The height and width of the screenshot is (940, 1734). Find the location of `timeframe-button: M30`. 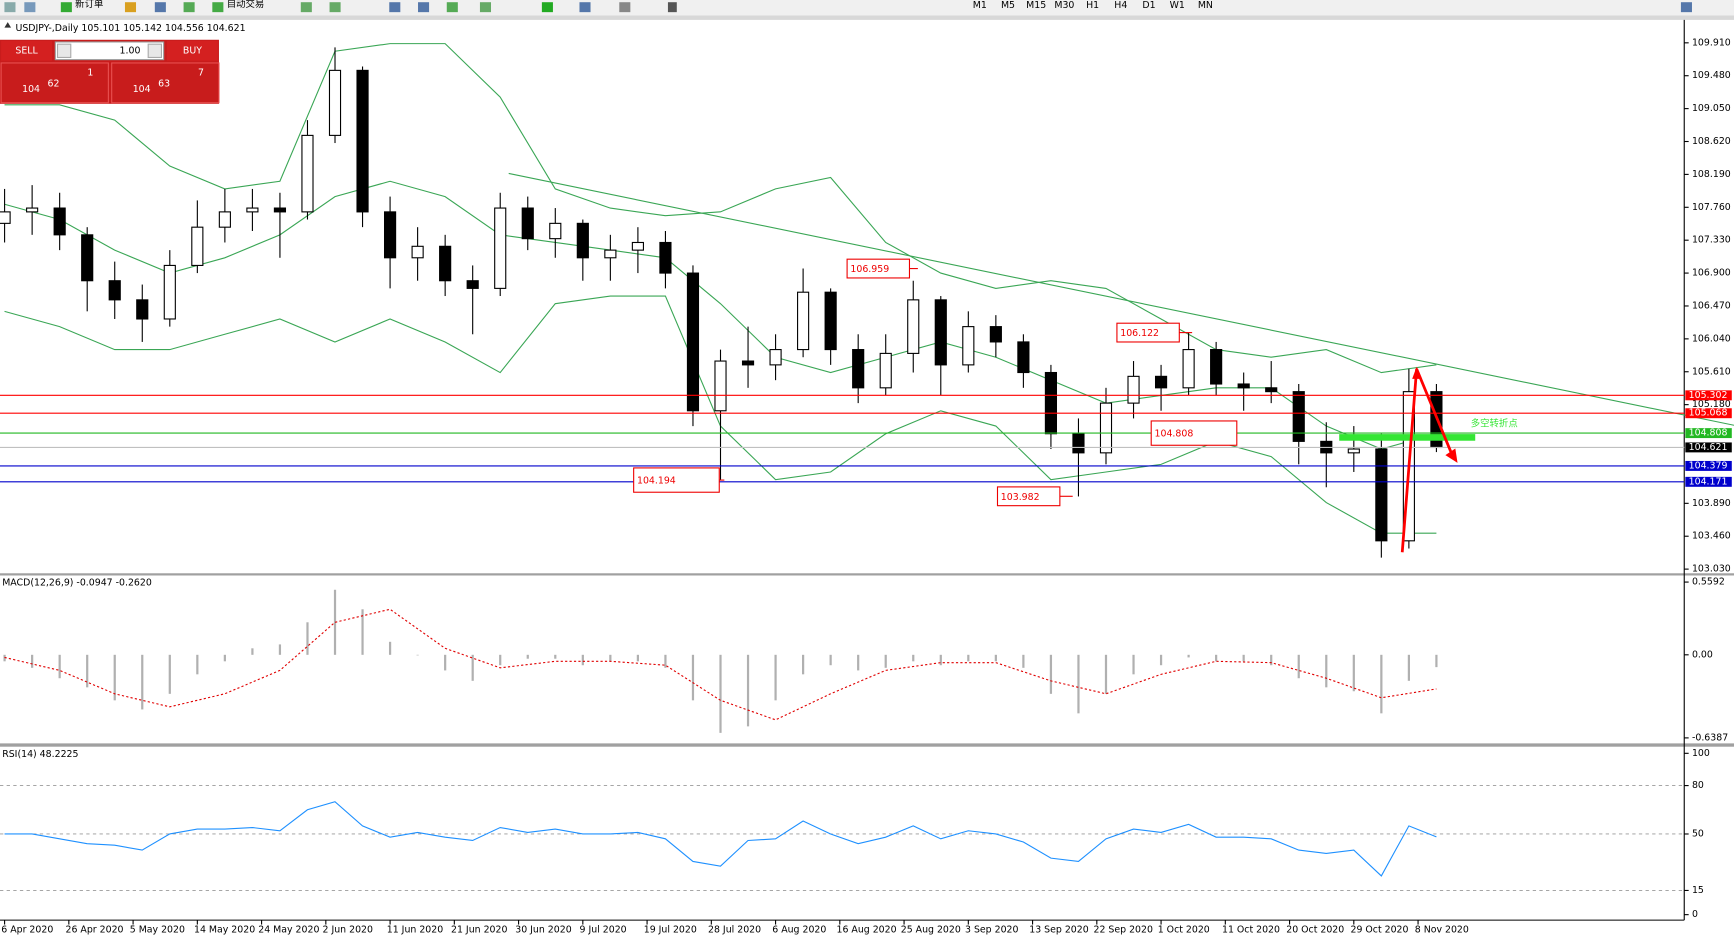

timeframe-button: M30 is located at coordinates (1064, 5).